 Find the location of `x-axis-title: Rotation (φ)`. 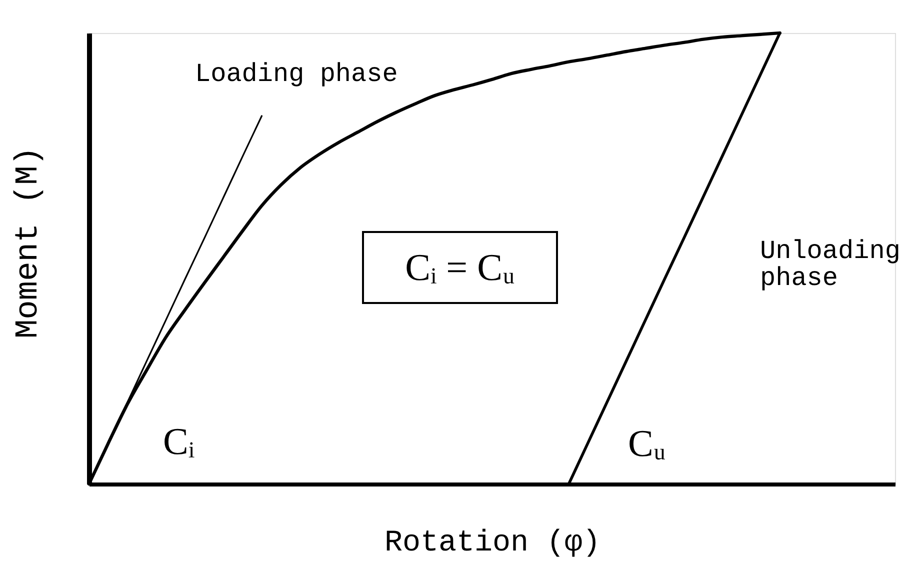

x-axis-title: Rotation (φ) is located at coordinates (492, 543).